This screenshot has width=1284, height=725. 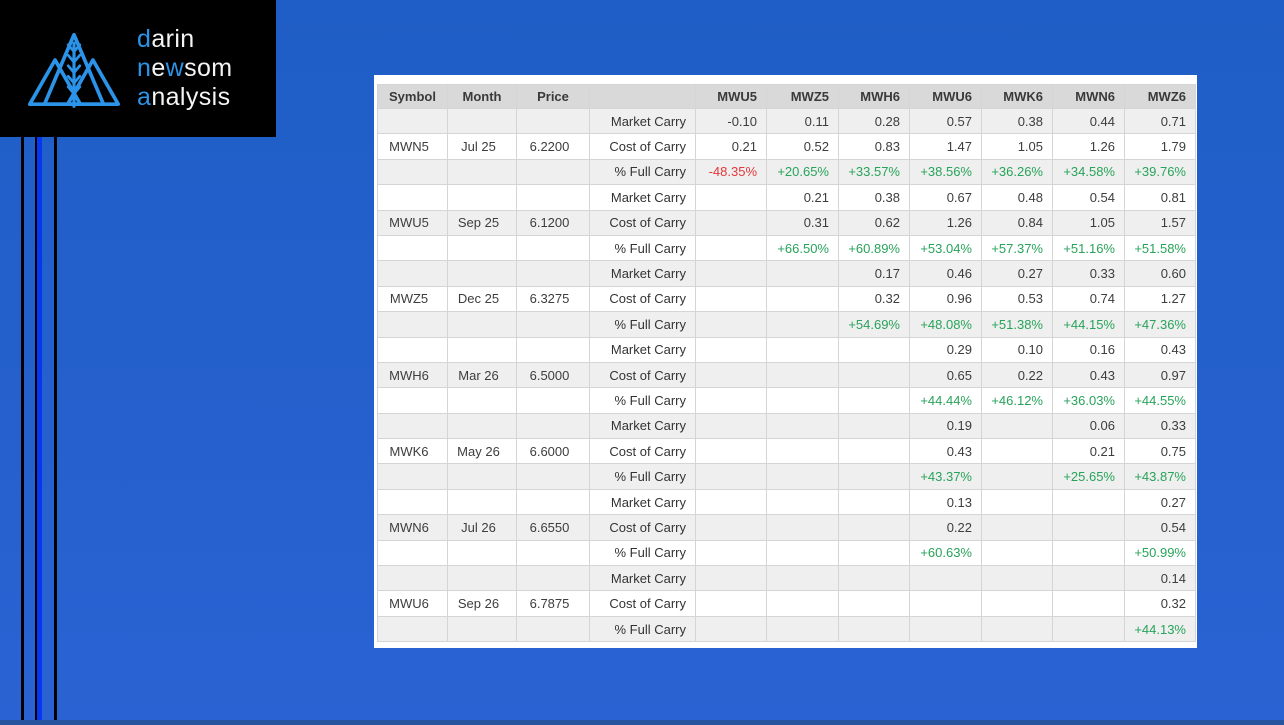 What do you see at coordinates (786, 400) in the screenshot?
I see `table-row-mwh6-pct: % Full Carry +44.44% +46.12% +36.03% +44.55%` at bounding box center [786, 400].